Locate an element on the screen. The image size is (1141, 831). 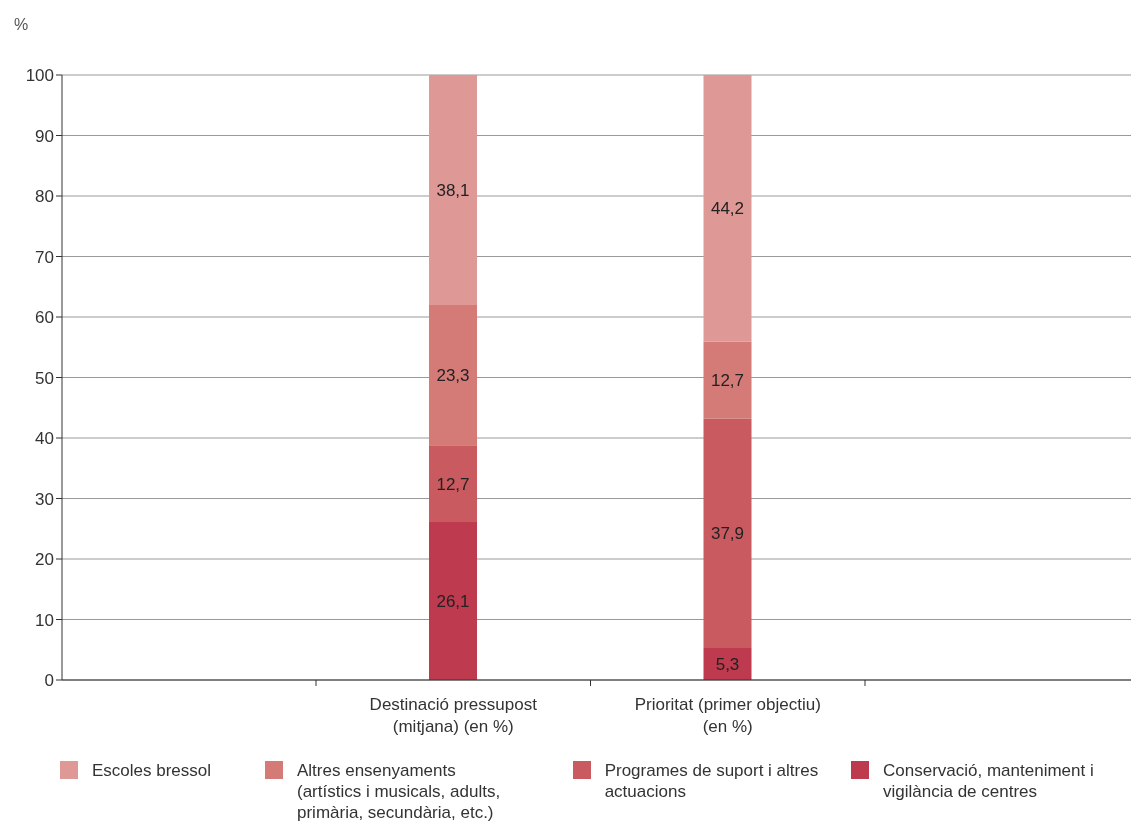
x-tick-label: Prioritat (primer objectiu) (en %) is located at coordinates (727, 715).